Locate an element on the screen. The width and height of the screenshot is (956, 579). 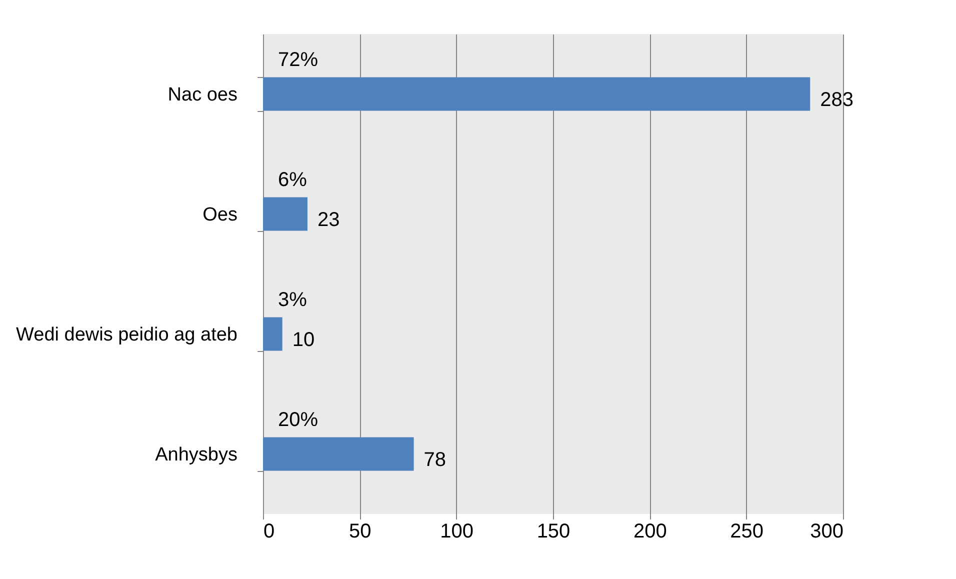
y-tick-label: Nac oes is located at coordinates (203, 95).